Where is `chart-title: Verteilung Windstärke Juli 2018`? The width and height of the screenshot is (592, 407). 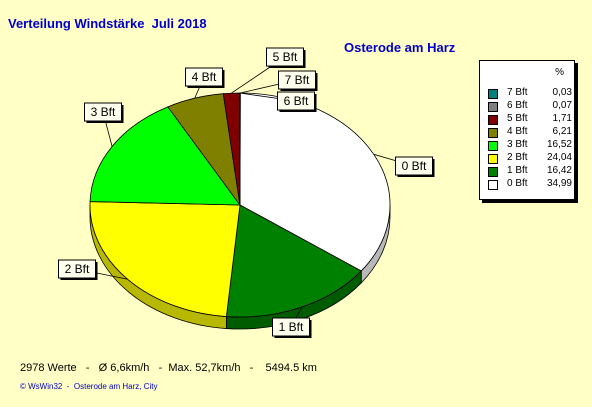 chart-title: Verteilung Windstärke Juli 2018 is located at coordinates (107, 23).